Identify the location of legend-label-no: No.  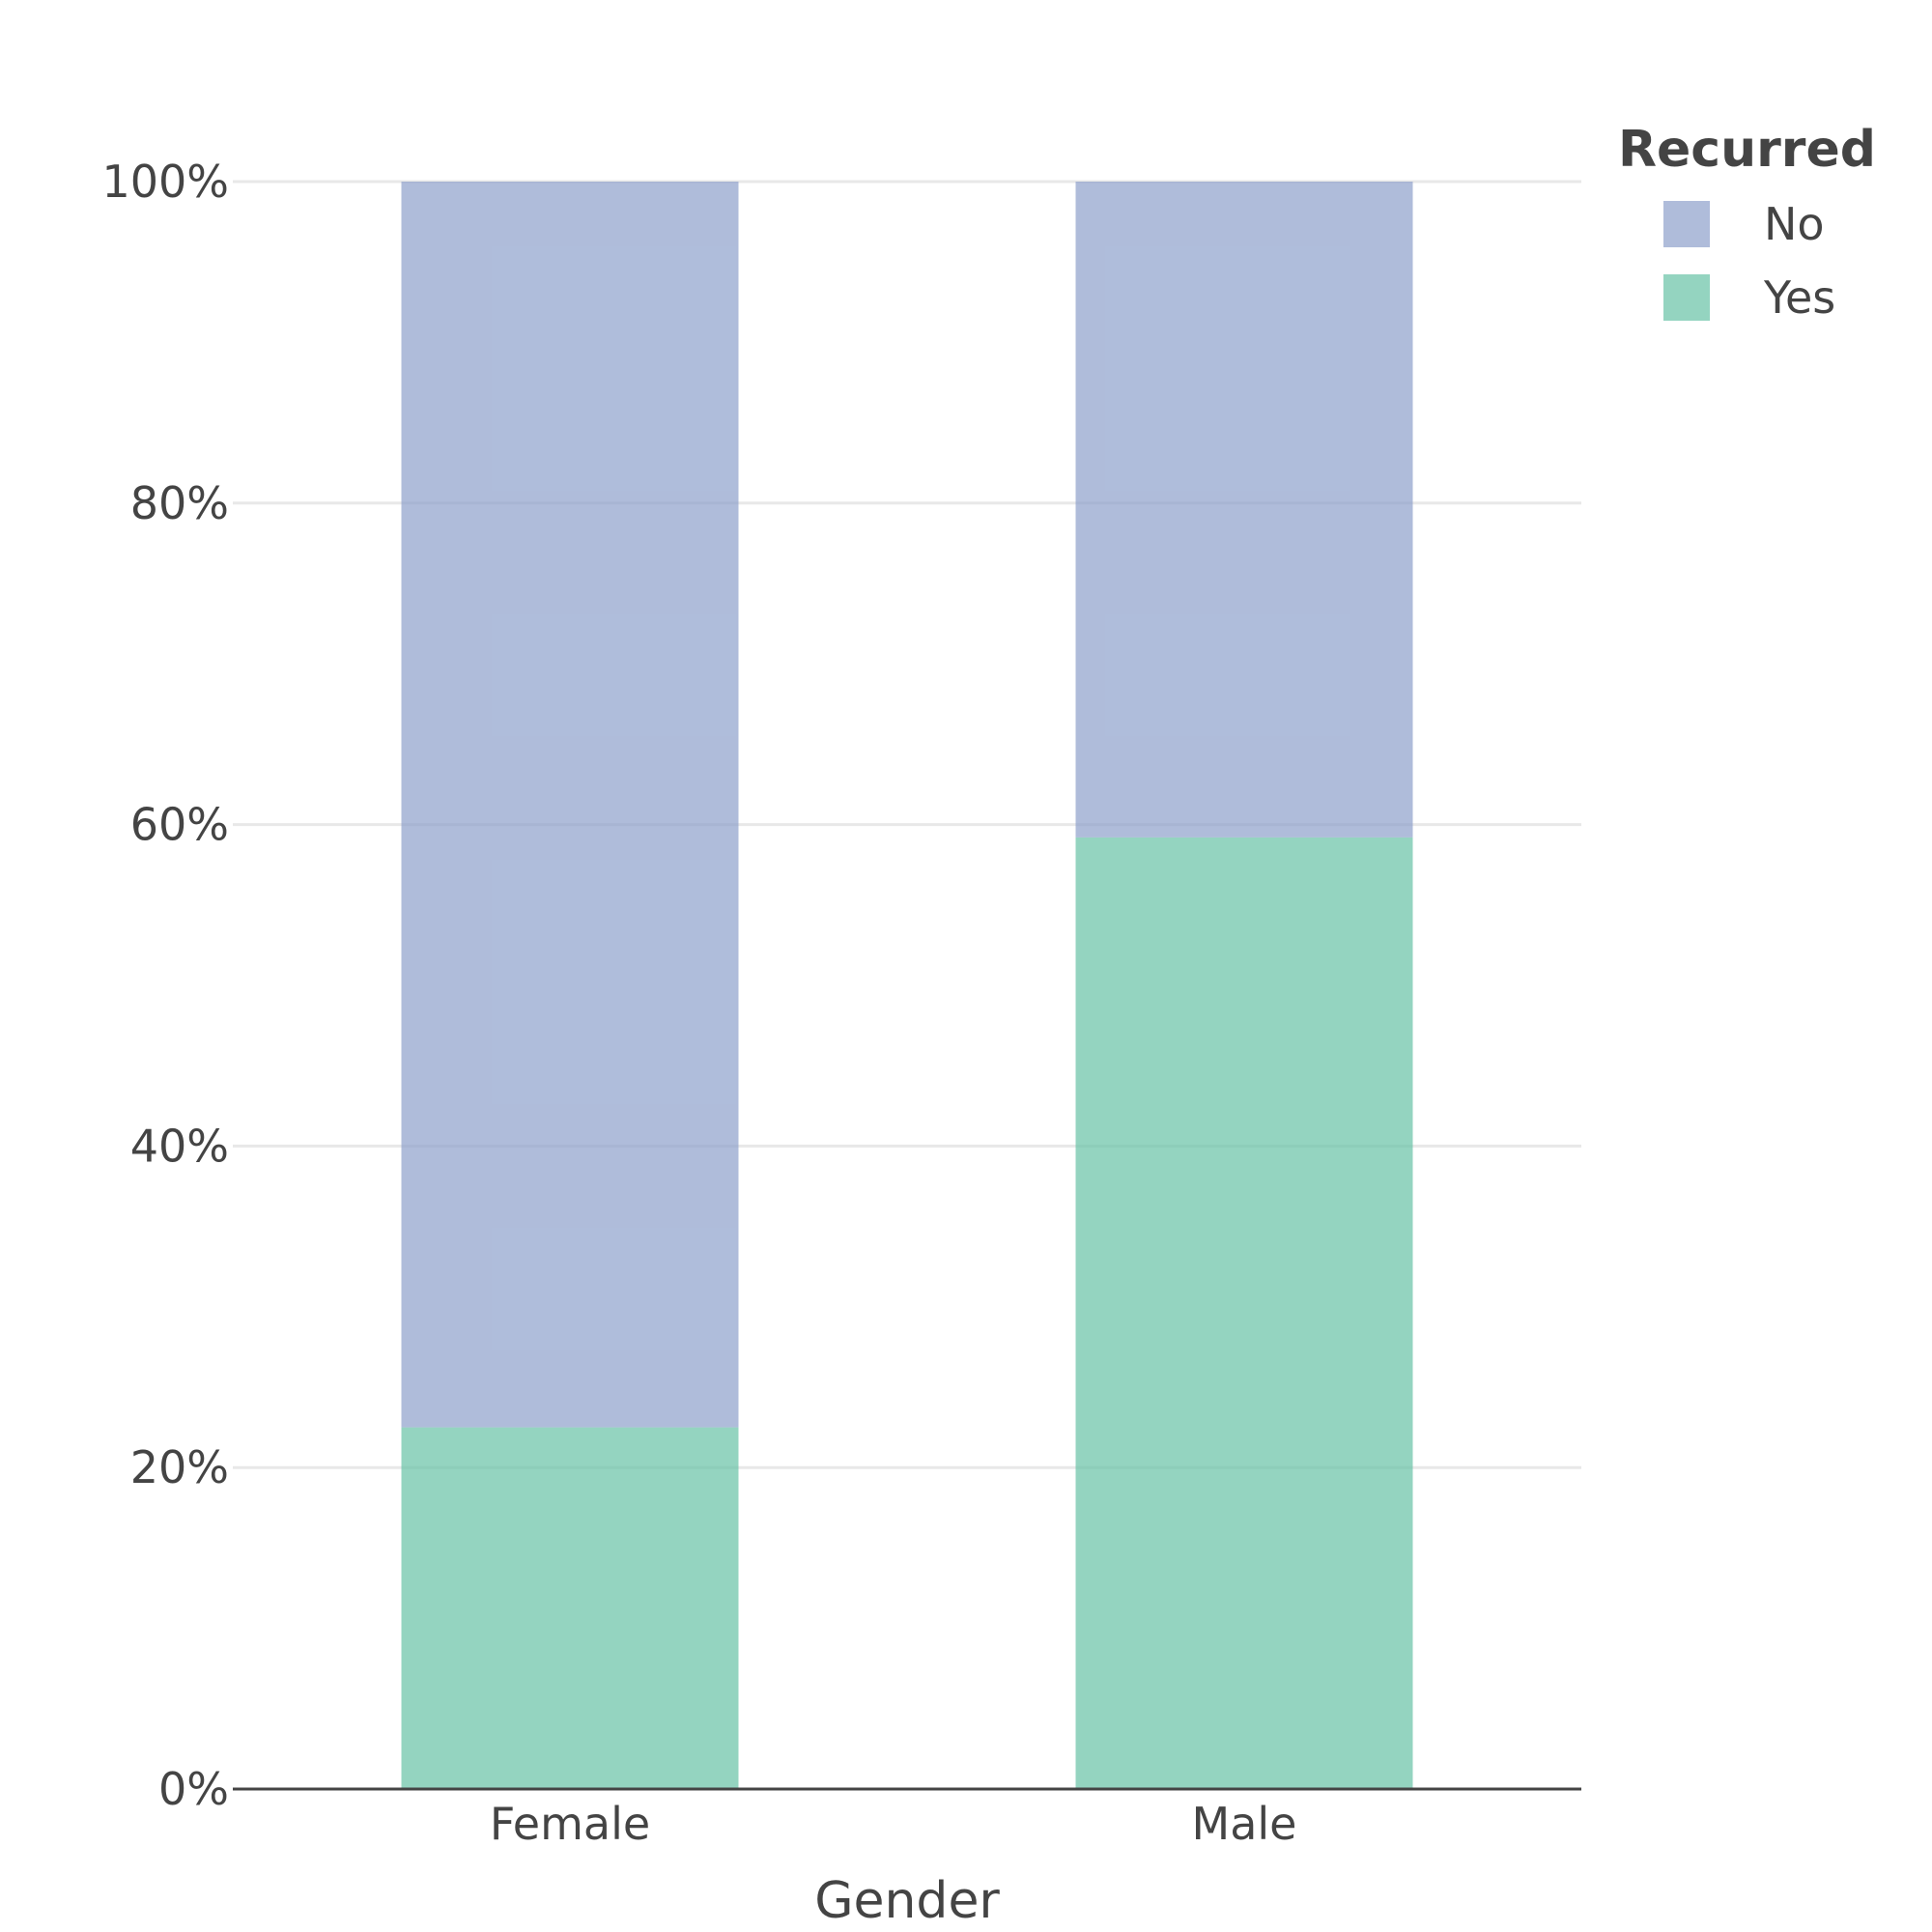
(1794, 224).